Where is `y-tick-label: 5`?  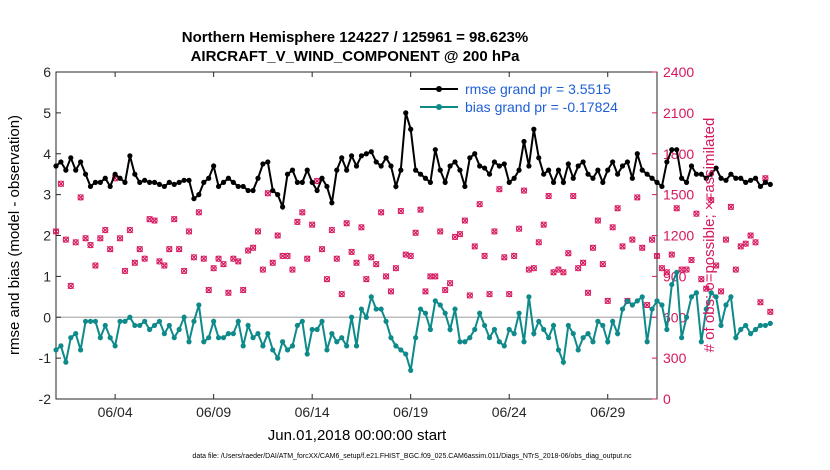 y-tick-label: 5 is located at coordinates (47, 113).